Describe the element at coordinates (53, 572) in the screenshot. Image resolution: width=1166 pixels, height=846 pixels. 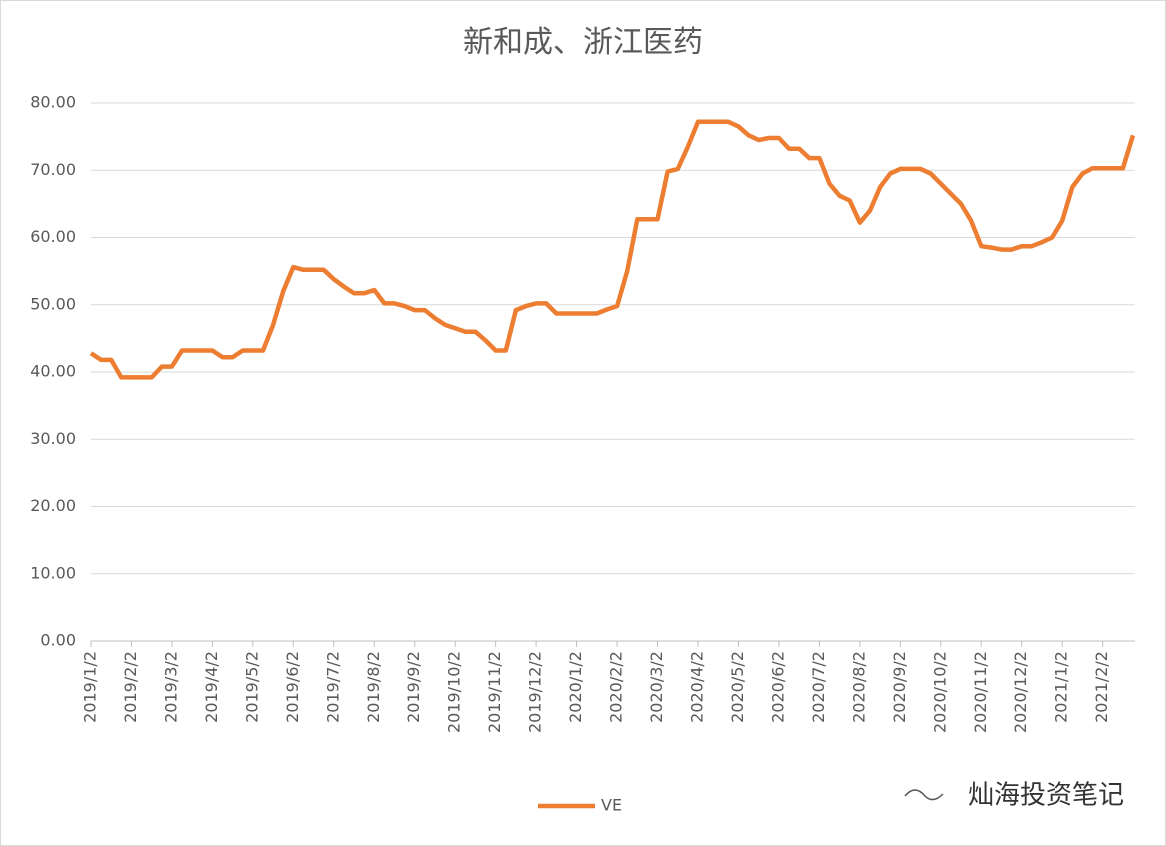
I see `y-tick-label: 10.00` at that location.